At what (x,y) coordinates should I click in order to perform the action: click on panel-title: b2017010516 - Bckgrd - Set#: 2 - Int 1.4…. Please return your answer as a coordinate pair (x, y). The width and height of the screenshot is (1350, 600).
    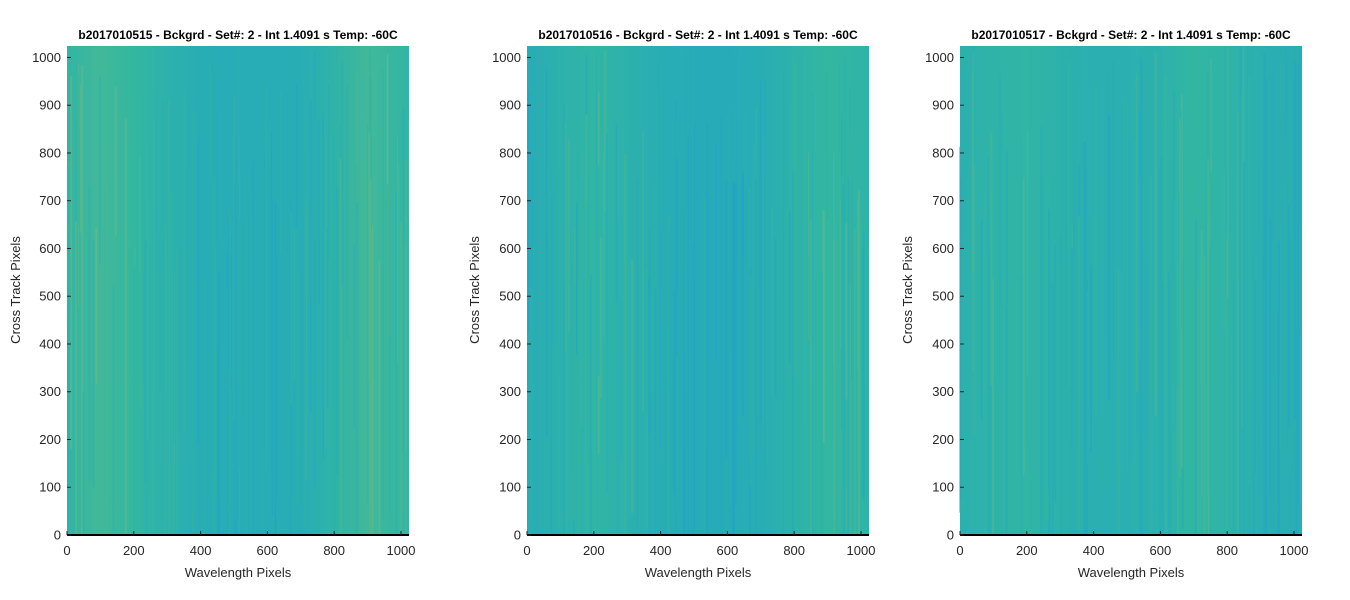
    Looking at the image, I should click on (698, 35).